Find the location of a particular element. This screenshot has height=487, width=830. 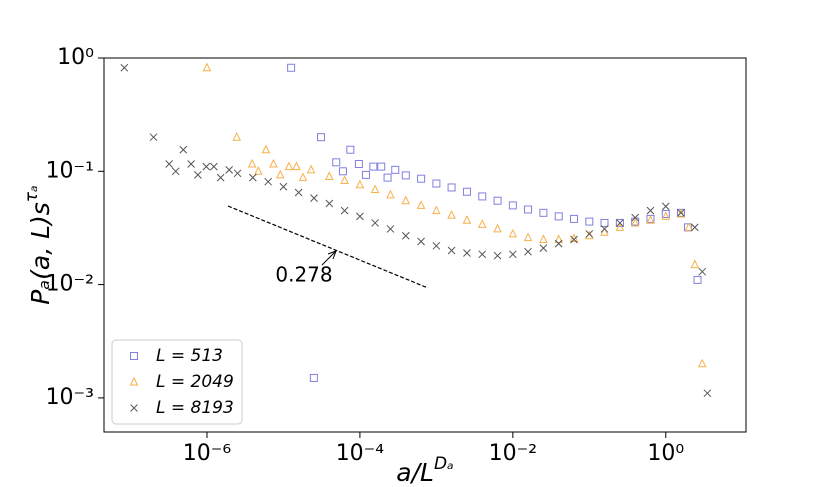

slope-guide is located at coordinates (328, 247).